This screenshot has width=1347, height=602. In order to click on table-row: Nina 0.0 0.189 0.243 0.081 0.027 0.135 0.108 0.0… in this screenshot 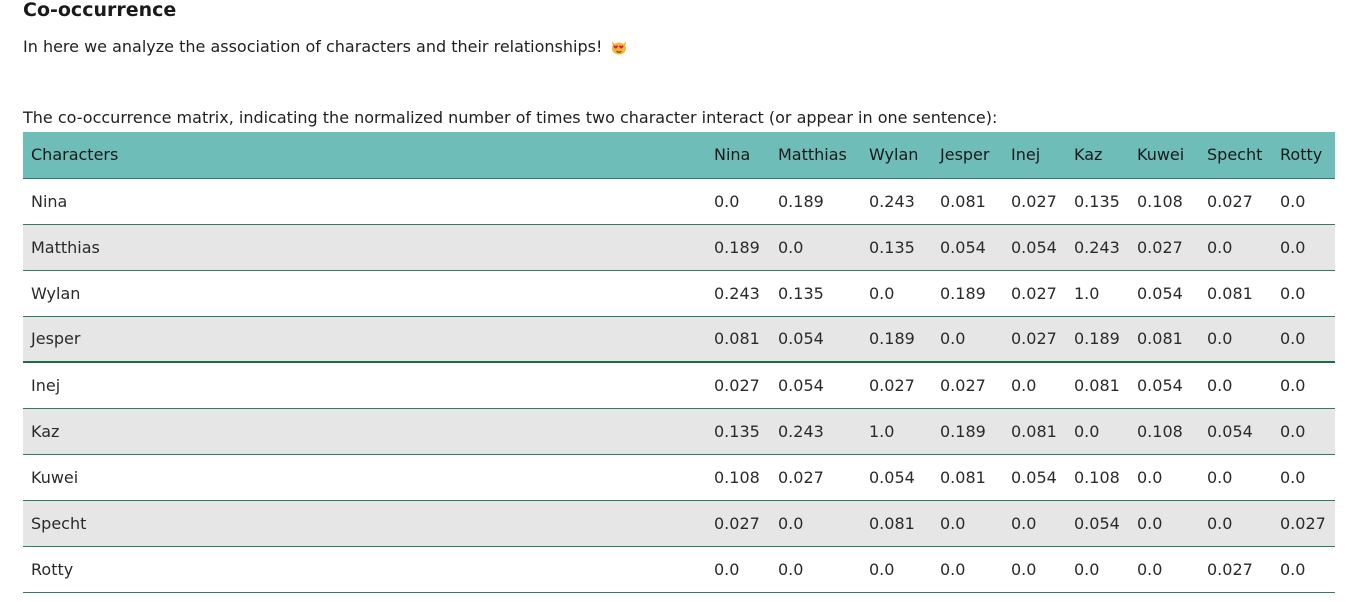, I will do `click(679, 201)`.